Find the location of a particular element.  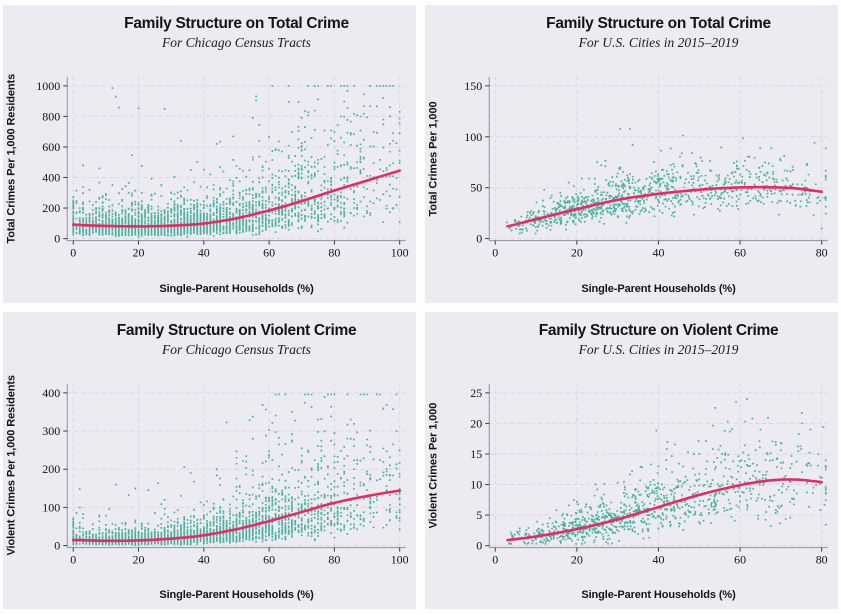

svg-text: 5 is located at coordinates (479, 515).